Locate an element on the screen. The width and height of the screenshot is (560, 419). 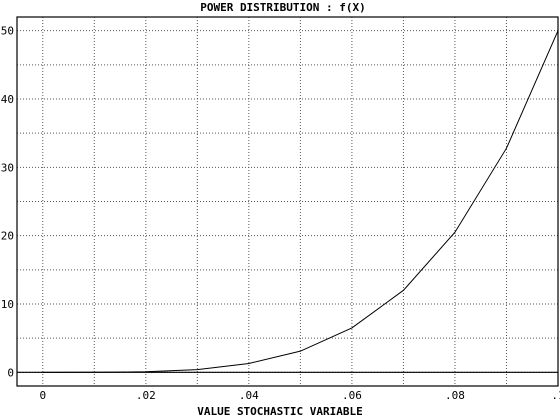
x-tick-label: .04 is located at coordinates (249, 395).